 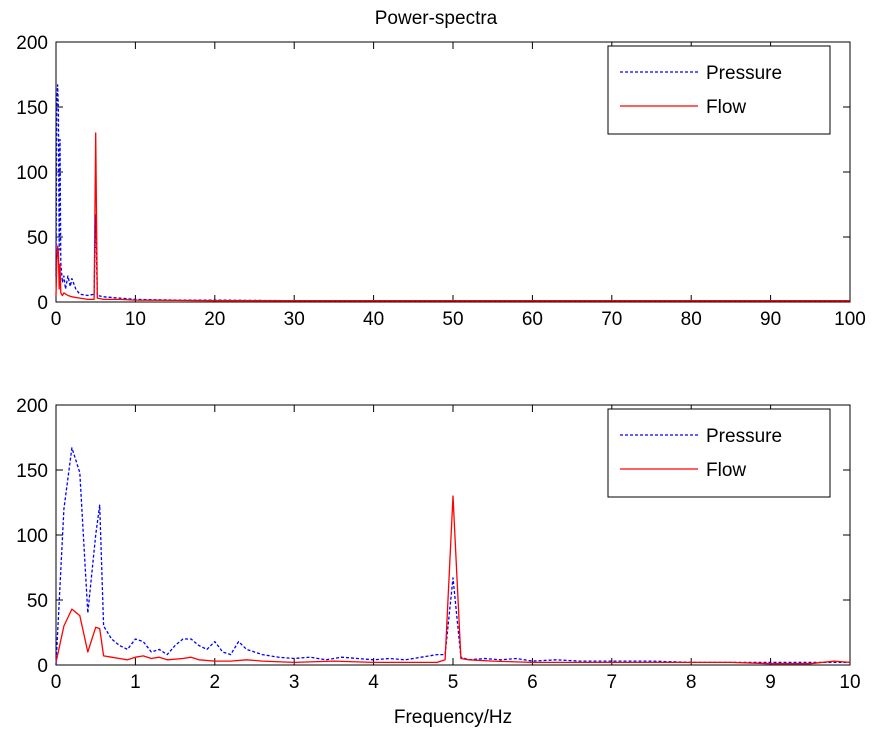 I want to click on x-tick-label: 6, so click(x=532, y=682).